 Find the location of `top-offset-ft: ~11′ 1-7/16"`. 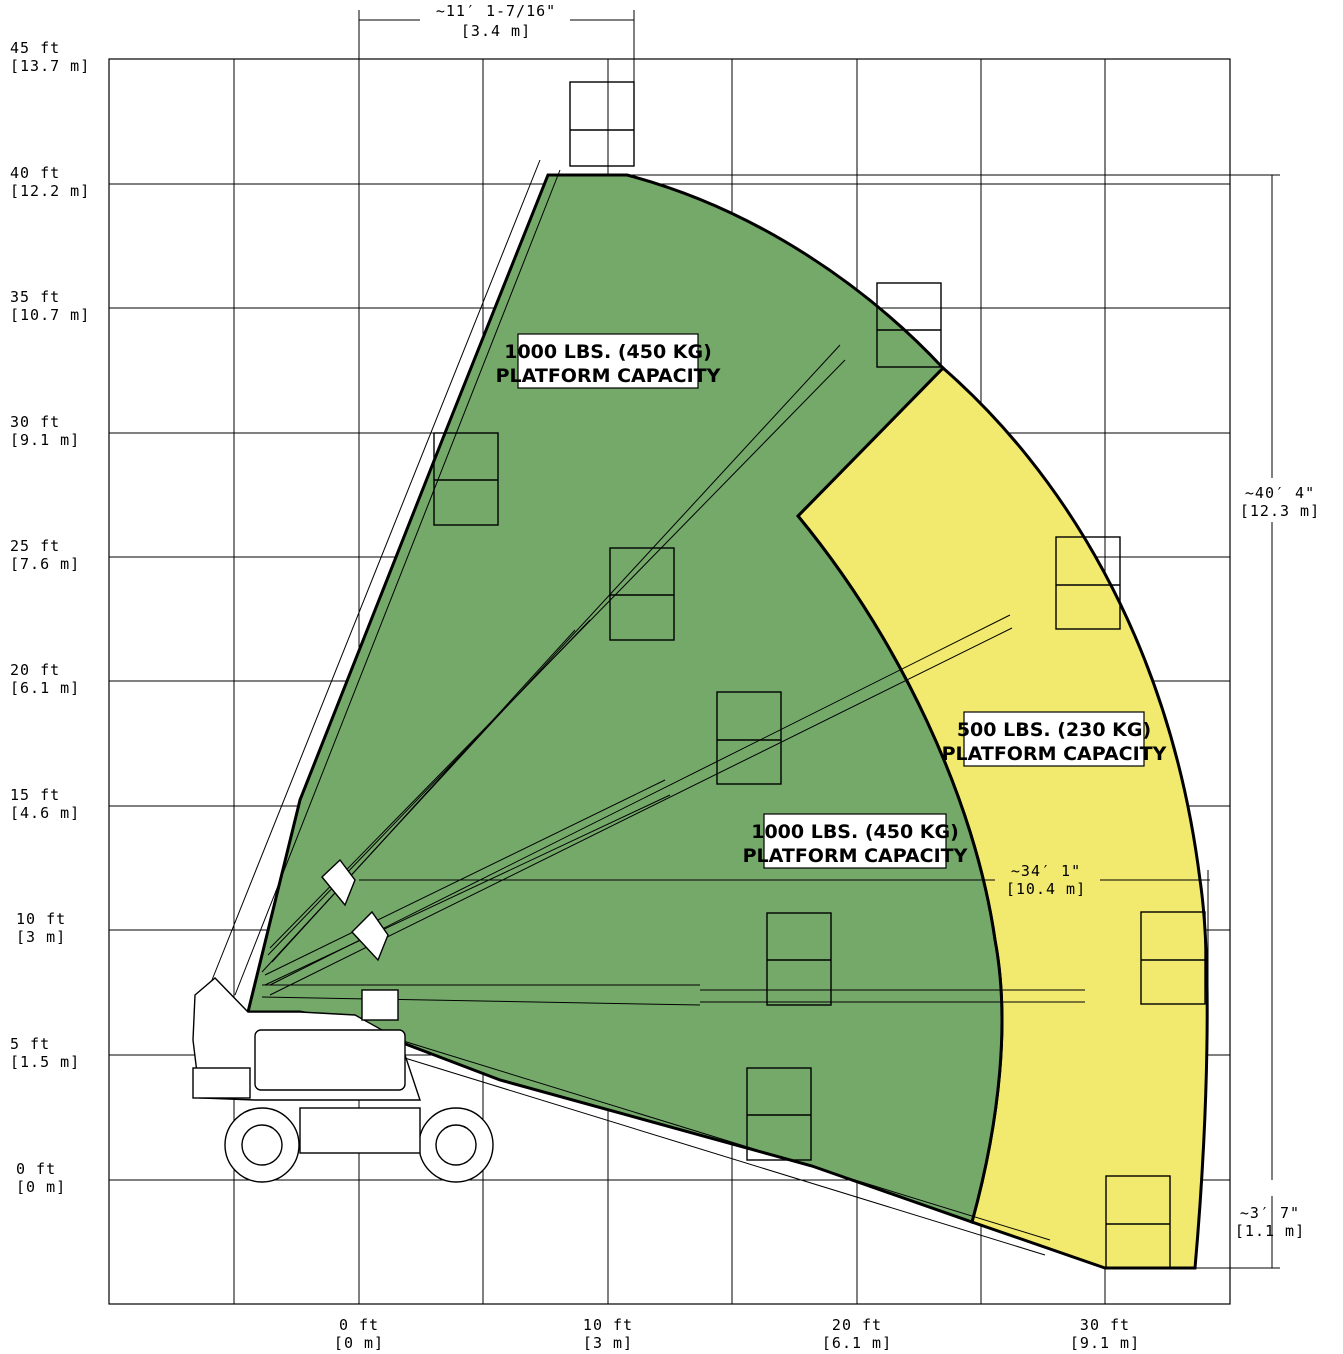

top-offset-ft: ~11′ 1-7/16" is located at coordinates (496, 11).